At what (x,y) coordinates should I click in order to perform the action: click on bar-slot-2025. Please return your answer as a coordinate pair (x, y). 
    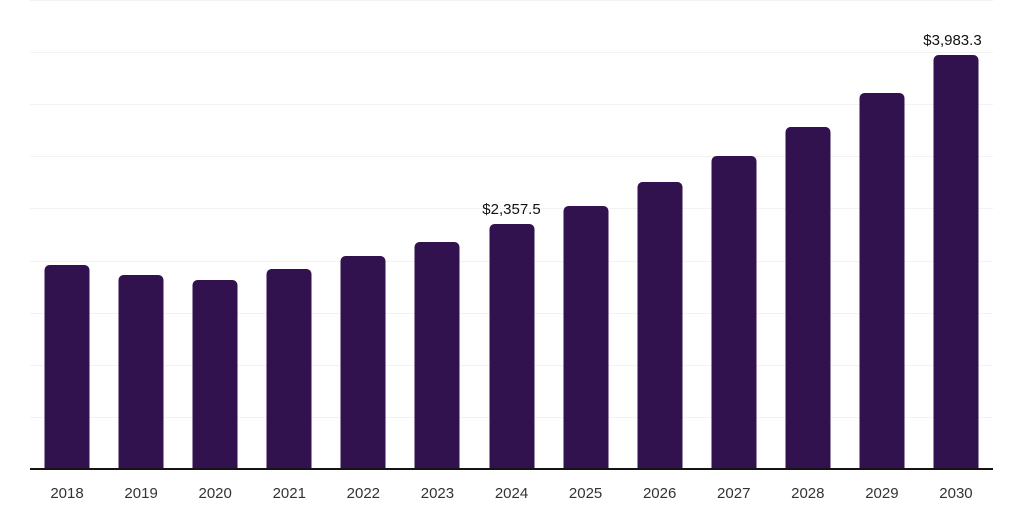
    Looking at the image, I should click on (586, 235).